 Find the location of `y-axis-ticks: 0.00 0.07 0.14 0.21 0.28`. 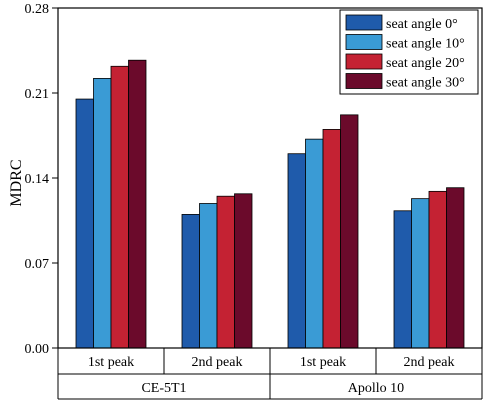

y-axis-ticks: 0.00 0.07 0.14 0.21 0.28 is located at coordinates (41, 179).